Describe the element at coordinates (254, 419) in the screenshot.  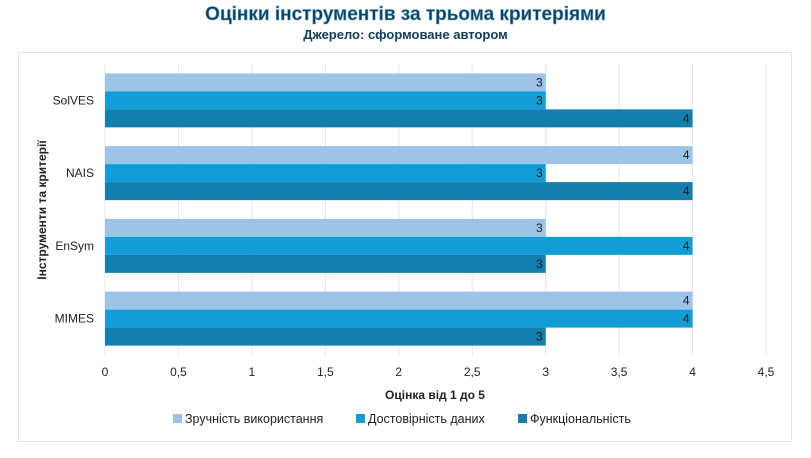
I see `legend-label: Зручність використання` at that location.